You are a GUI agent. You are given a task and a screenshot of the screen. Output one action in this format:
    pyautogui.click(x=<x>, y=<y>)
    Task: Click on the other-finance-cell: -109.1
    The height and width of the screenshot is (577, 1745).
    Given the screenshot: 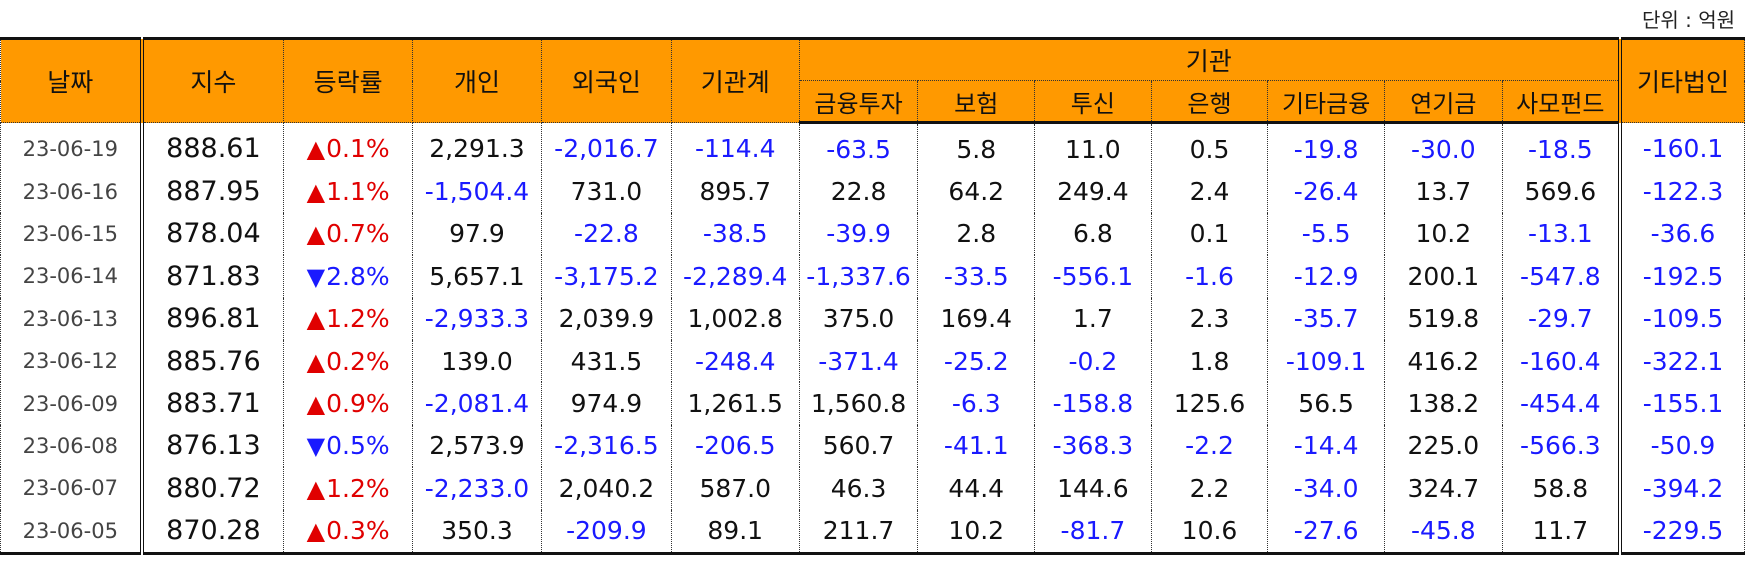 What is the action you would take?
    pyautogui.click(x=1326, y=361)
    